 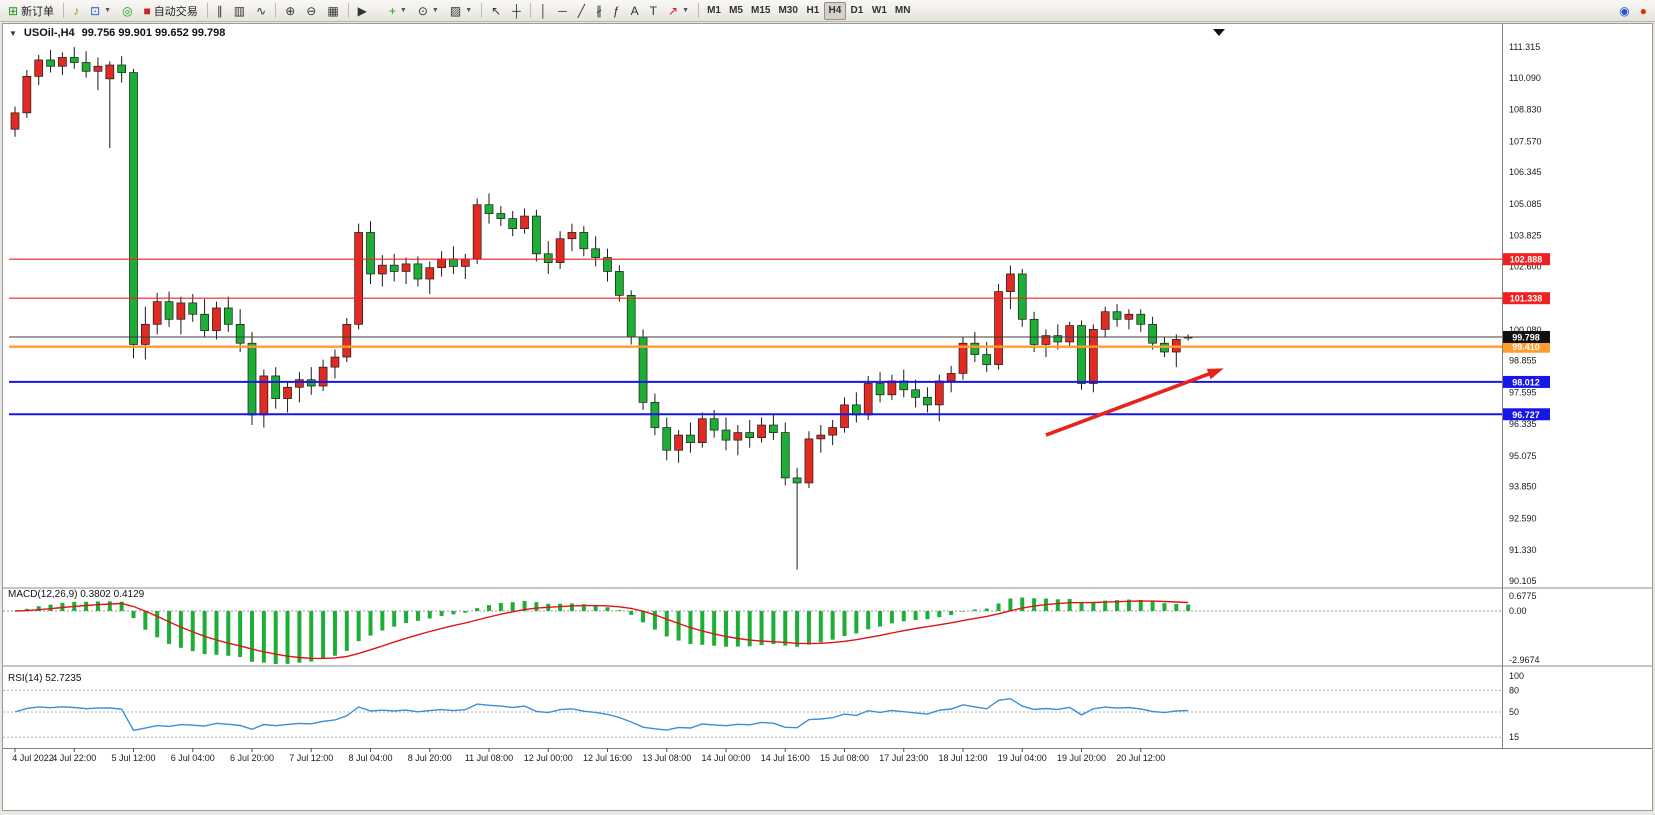 What do you see at coordinates (1514, 690) in the screenshot?
I see `svg-text: 80` at bounding box center [1514, 690].